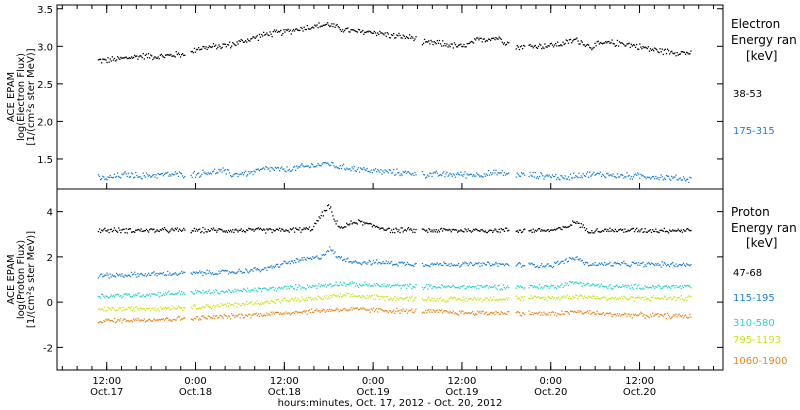 The image size is (800, 410). Describe the element at coordinates (550, 381) in the screenshot. I see `xtick-label-time: 0:00` at that location.